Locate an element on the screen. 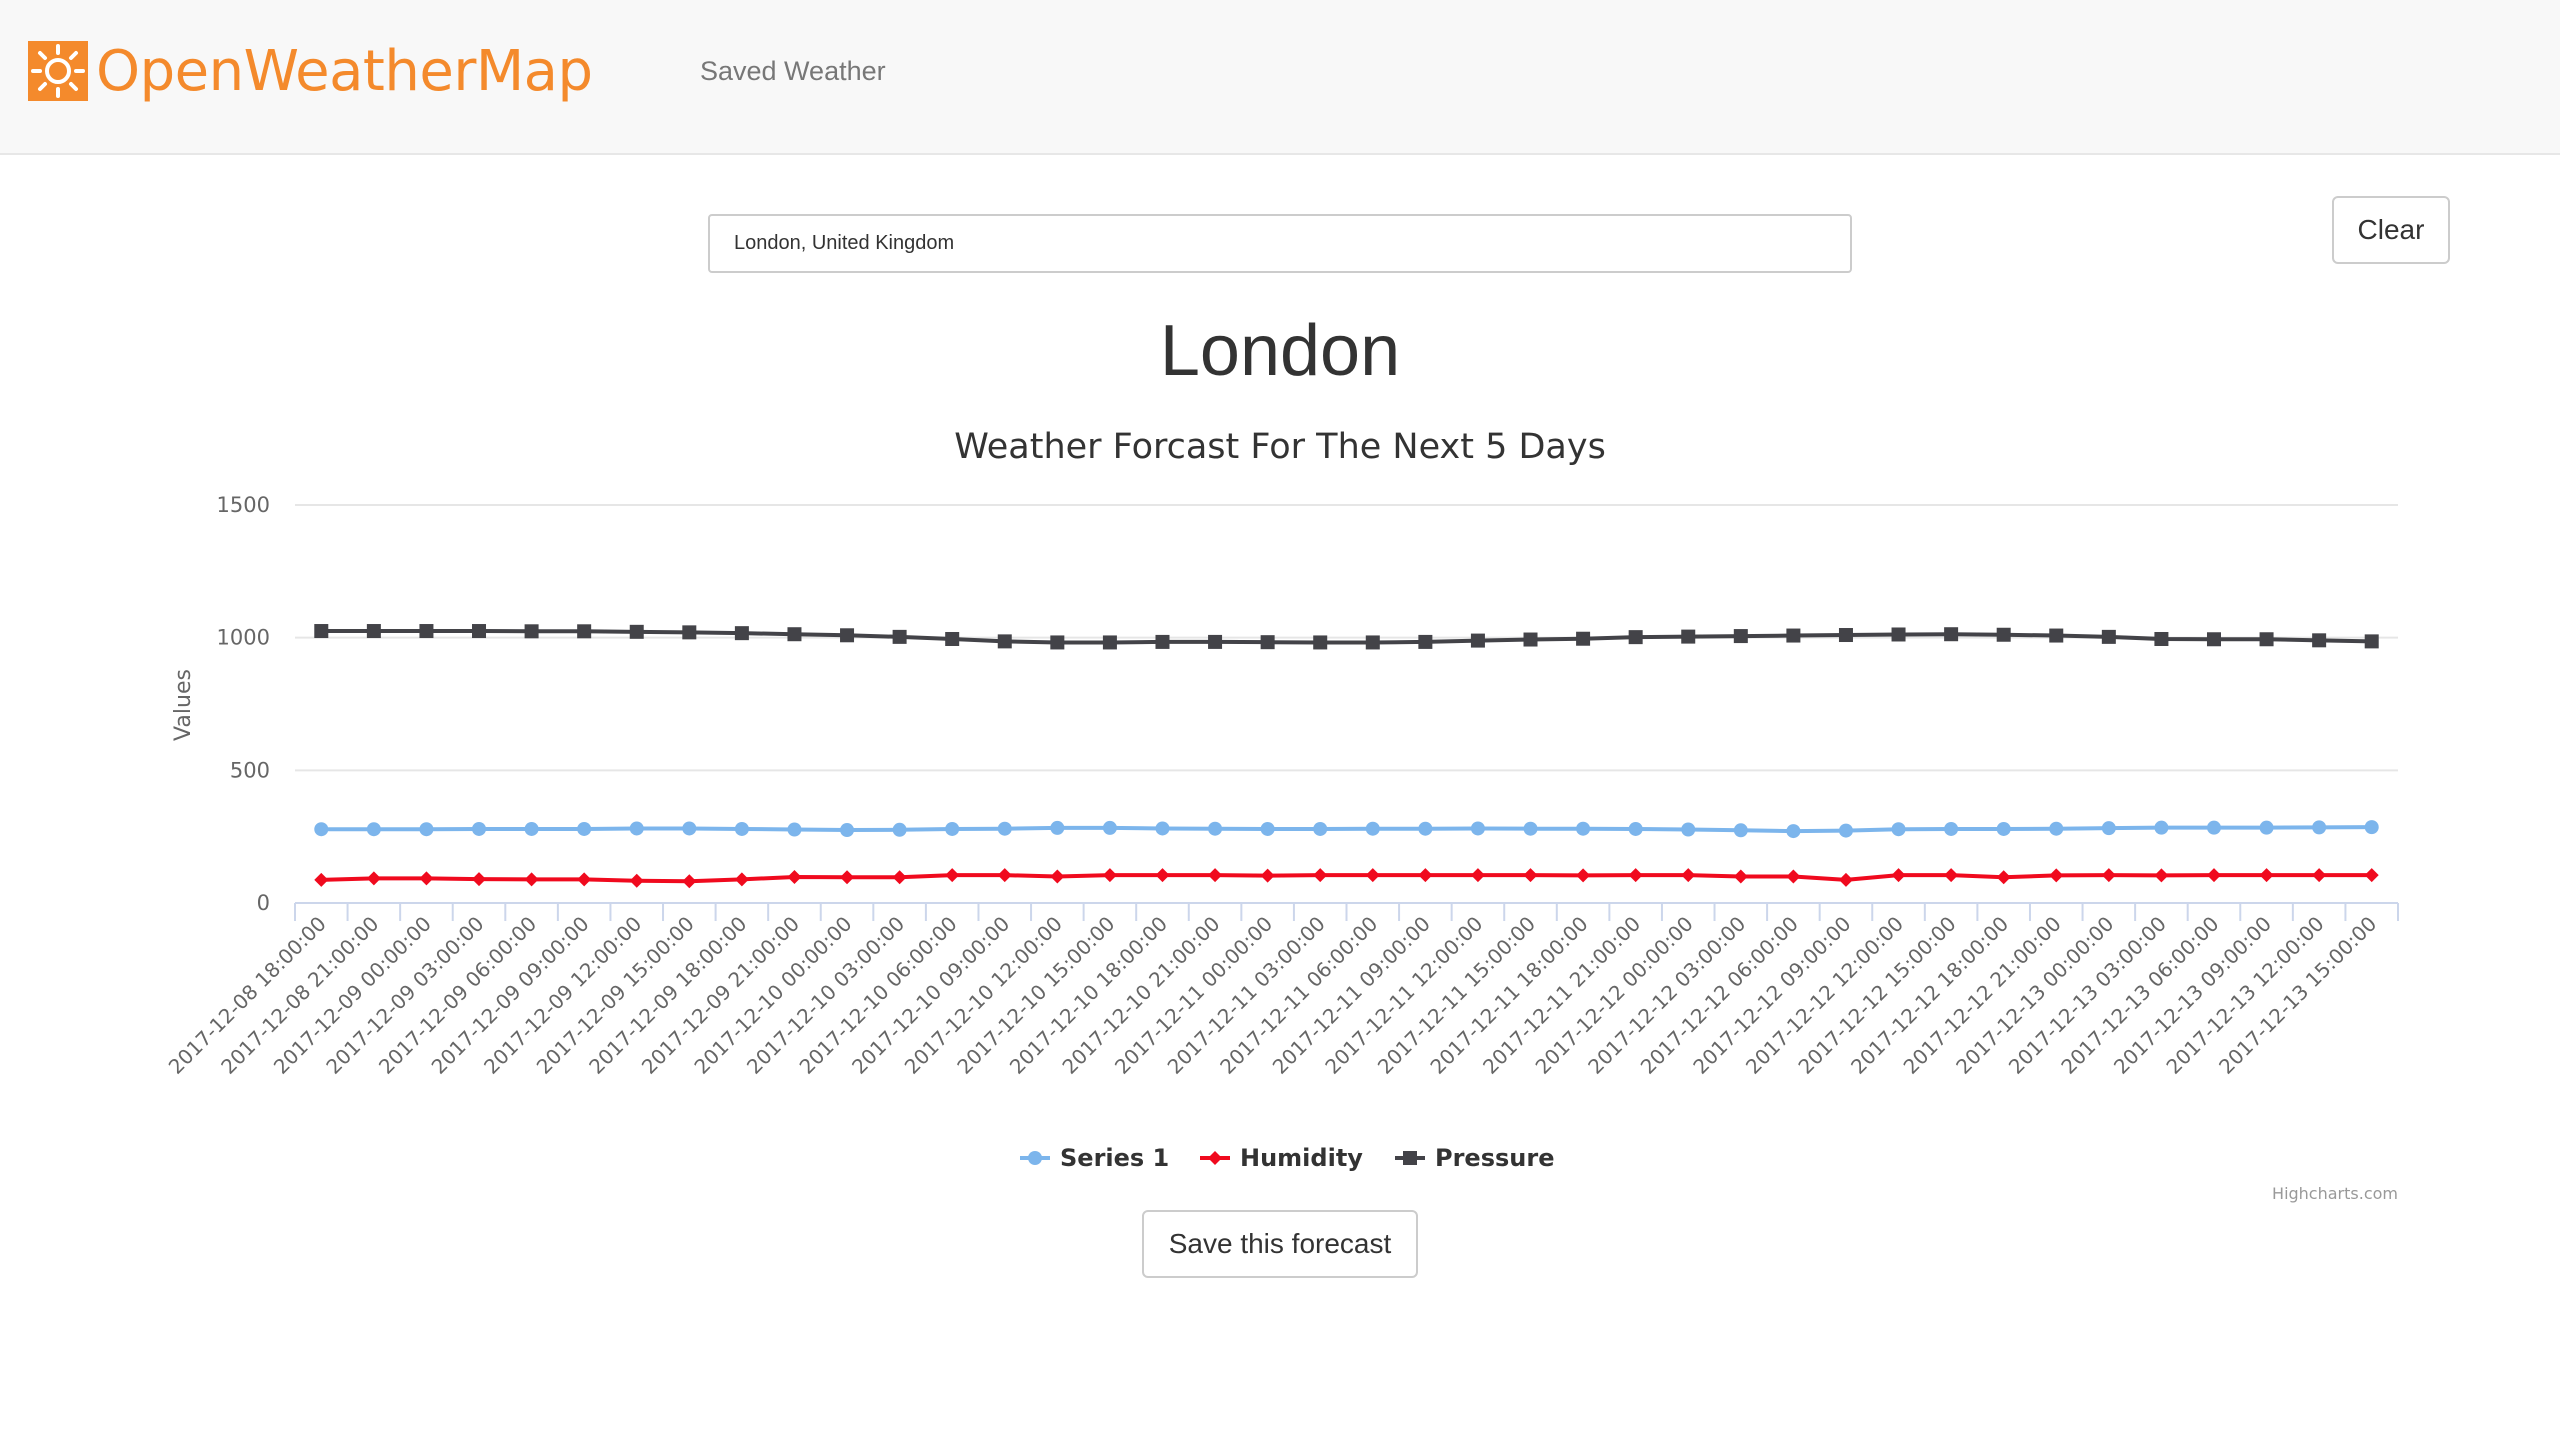 The width and height of the screenshot is (2560, 1438). highcharts-credits-link: Highcharts.com is located at coordinates (2335, 1193).